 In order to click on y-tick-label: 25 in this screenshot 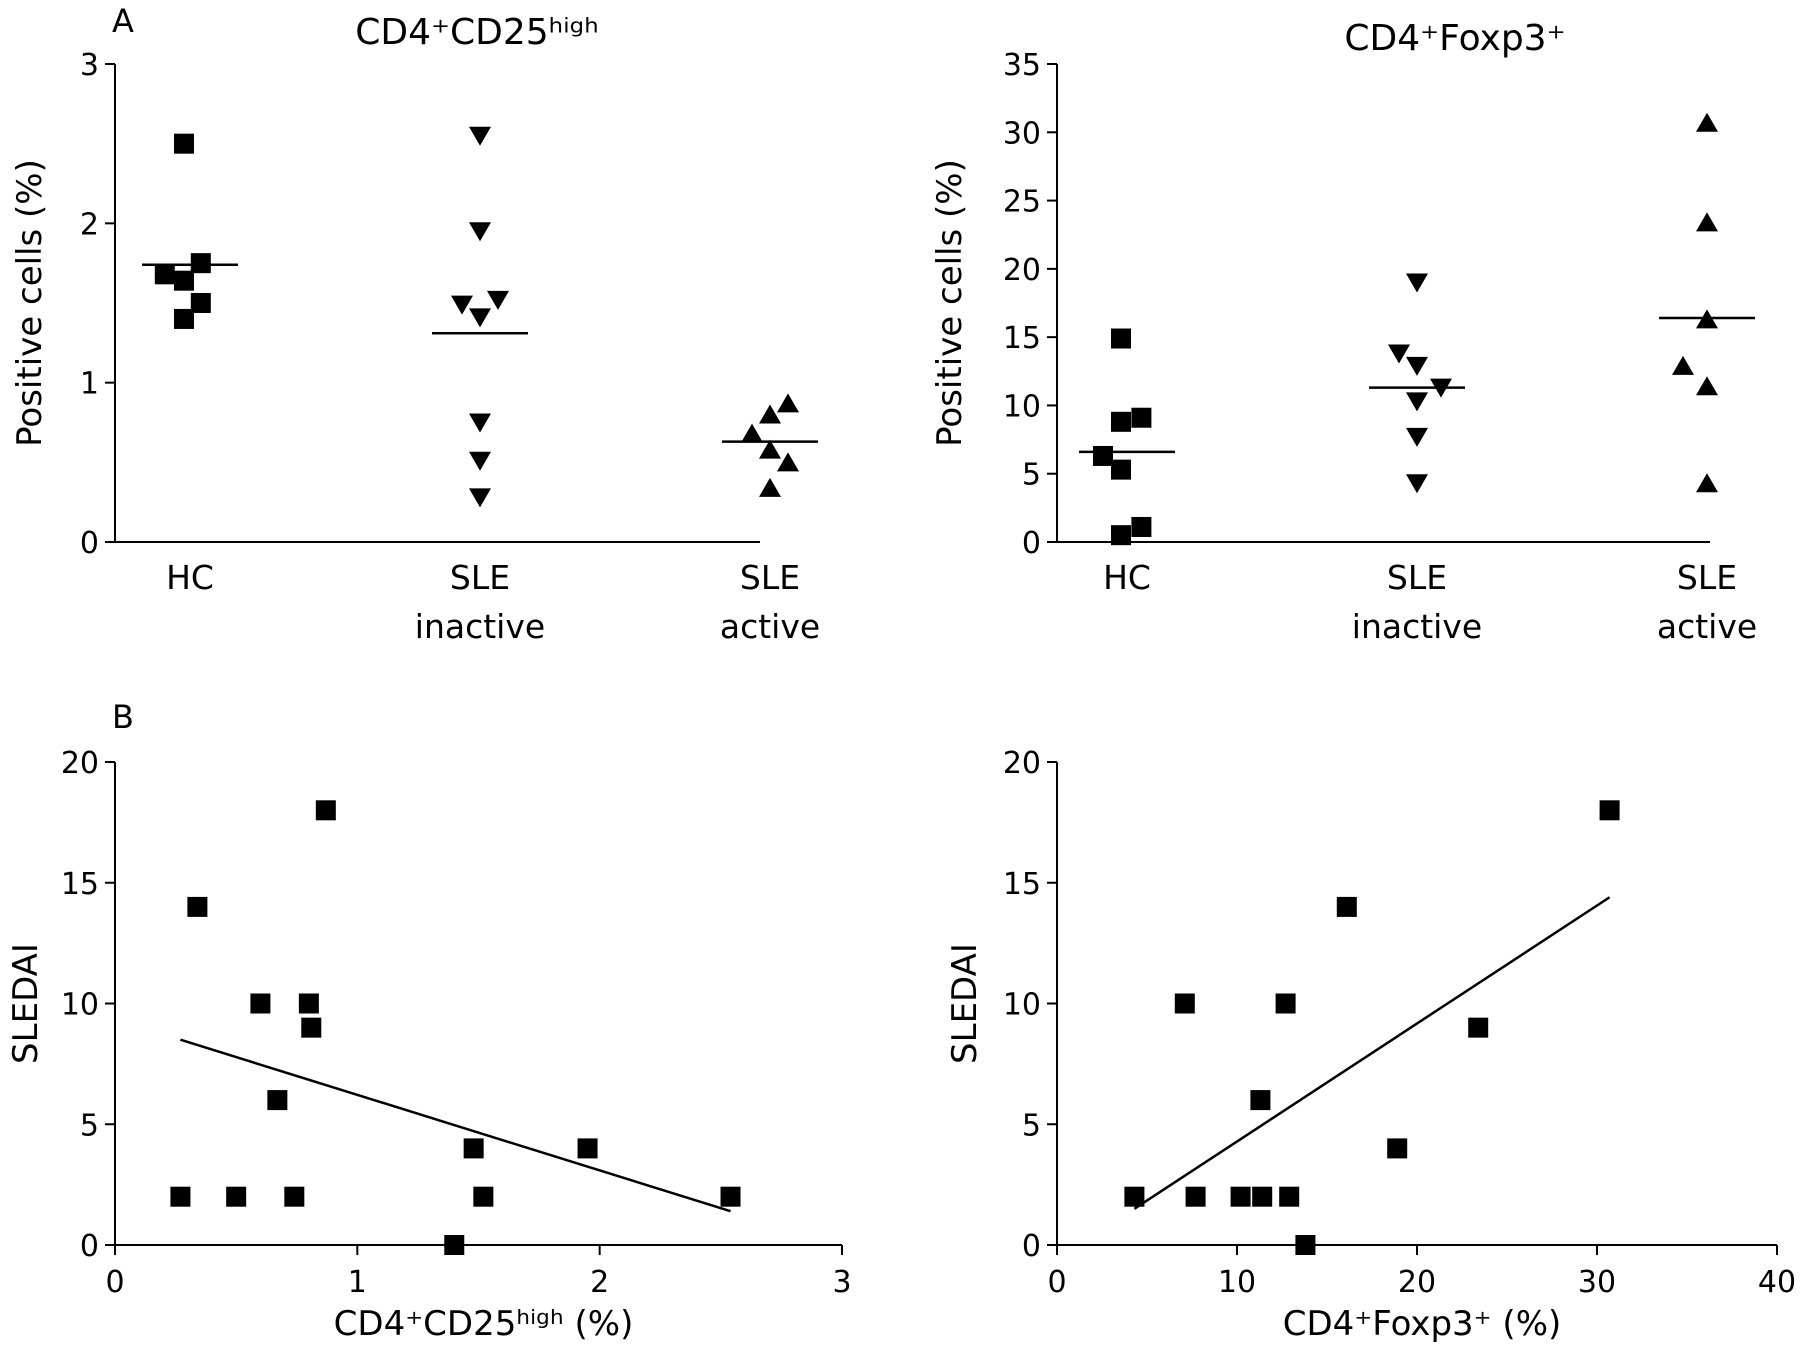, I will do `click(1022, 202)`.